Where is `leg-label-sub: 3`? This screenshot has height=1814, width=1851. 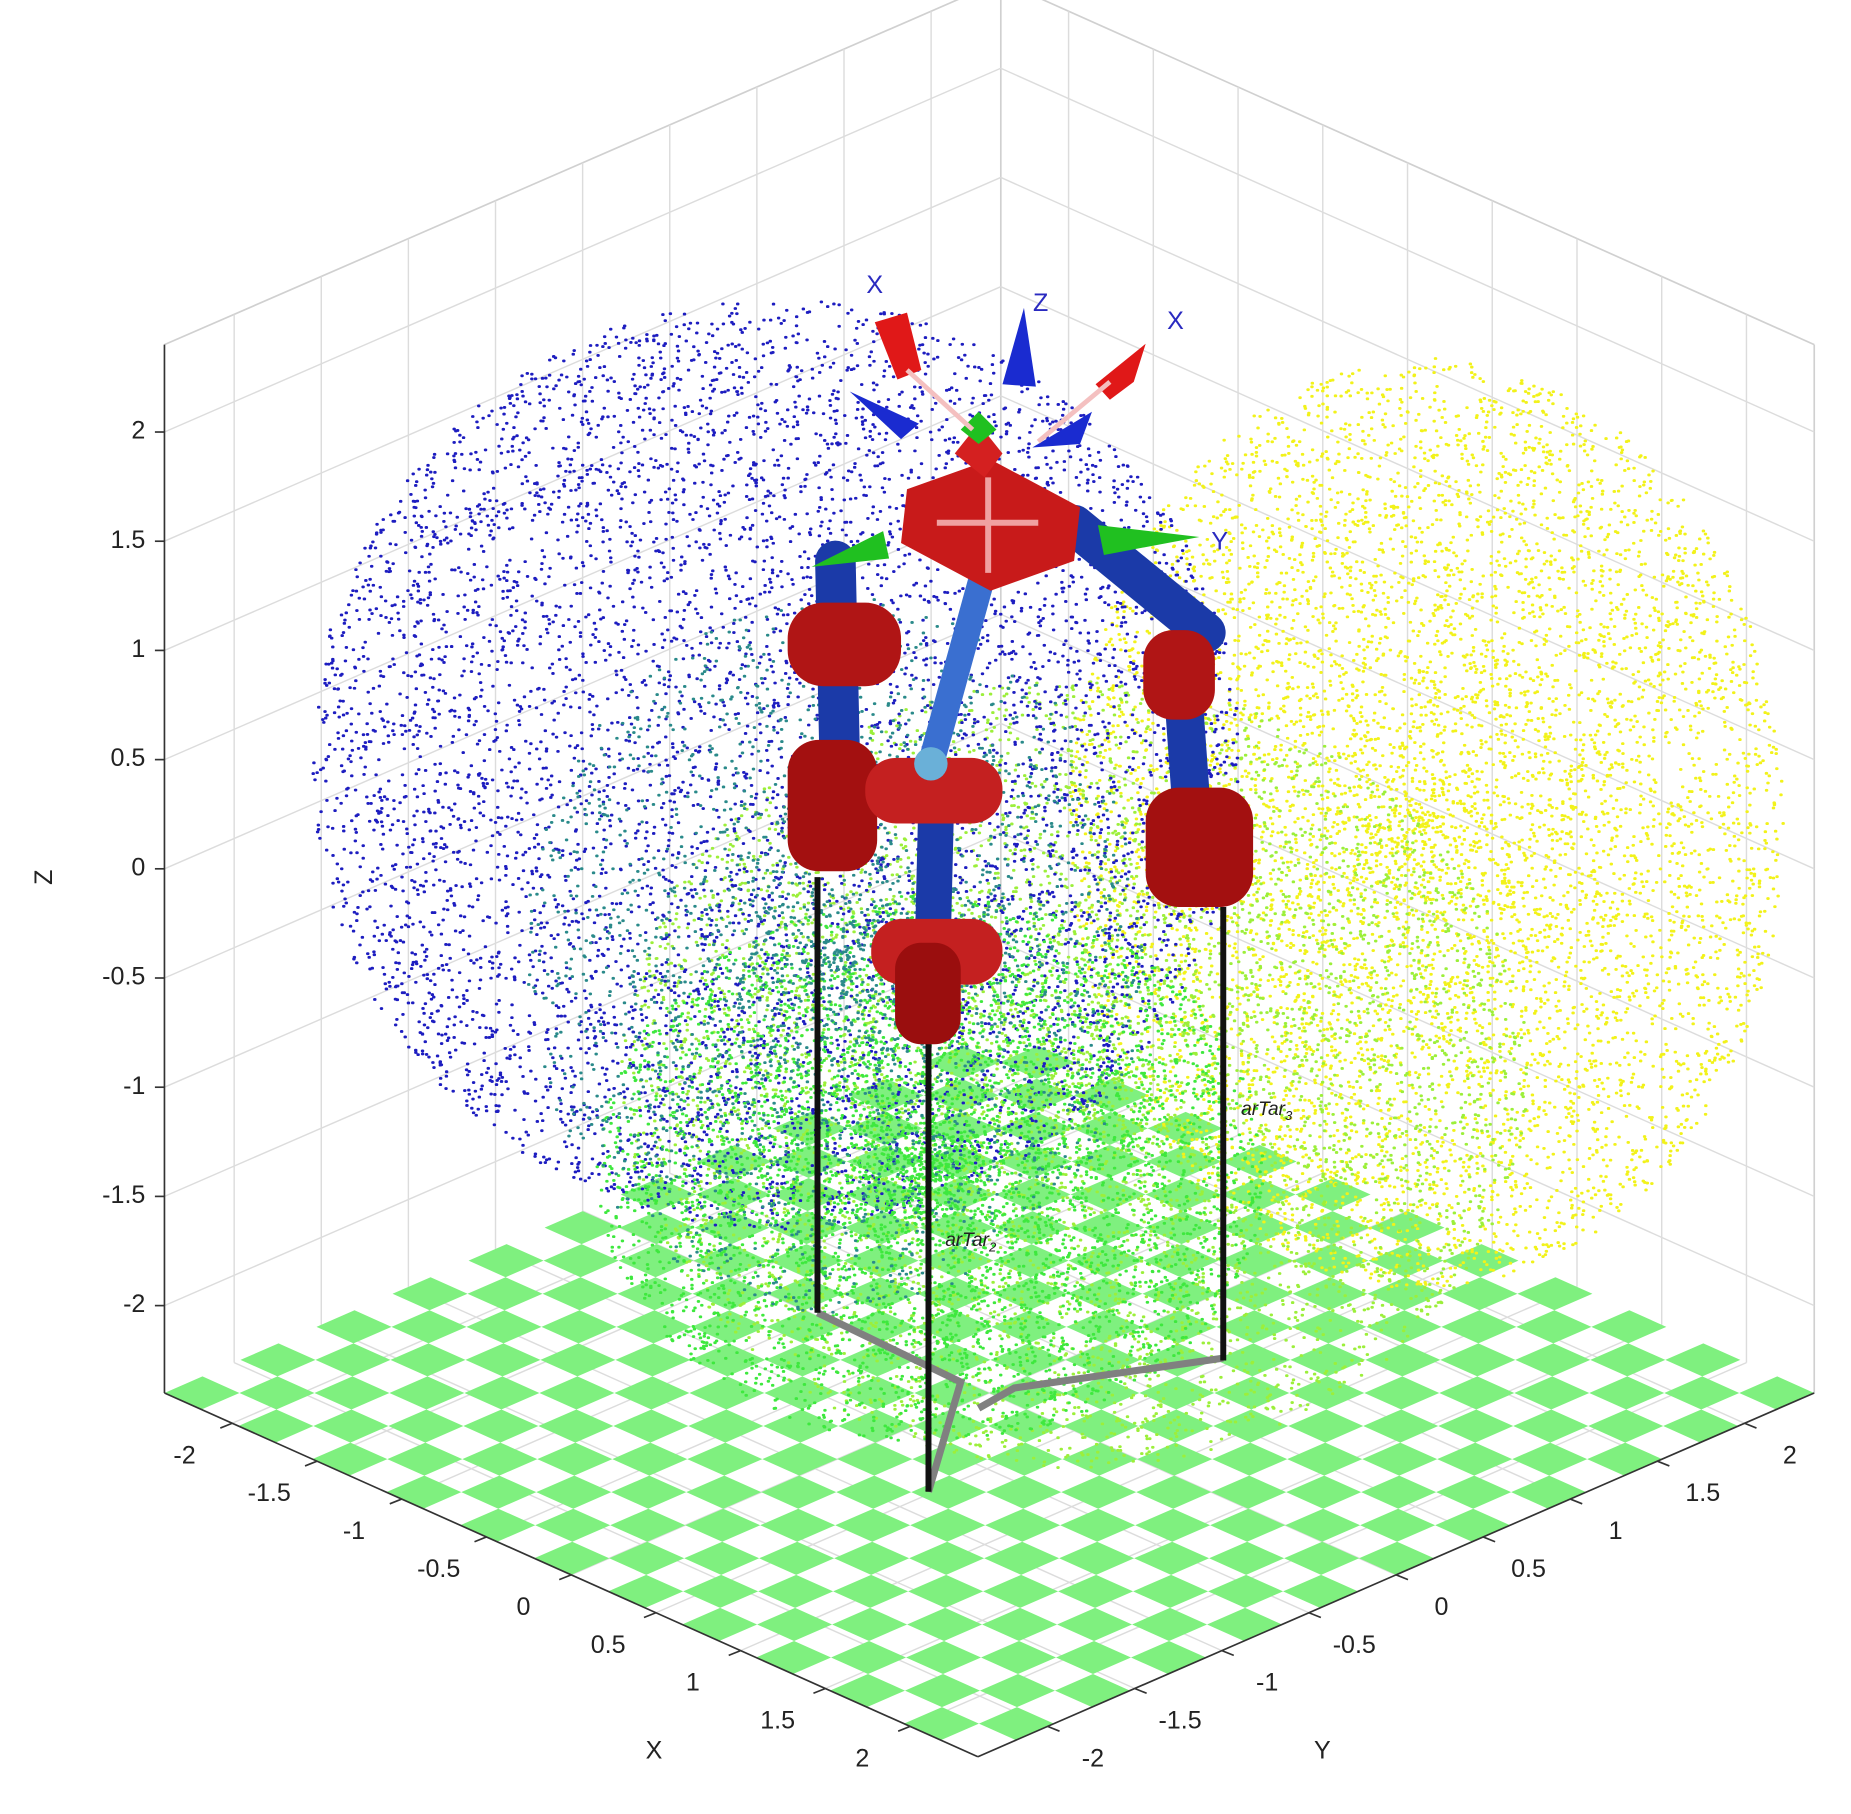 leg-label-sub: 3 is located at coordinates (1289, 1116).